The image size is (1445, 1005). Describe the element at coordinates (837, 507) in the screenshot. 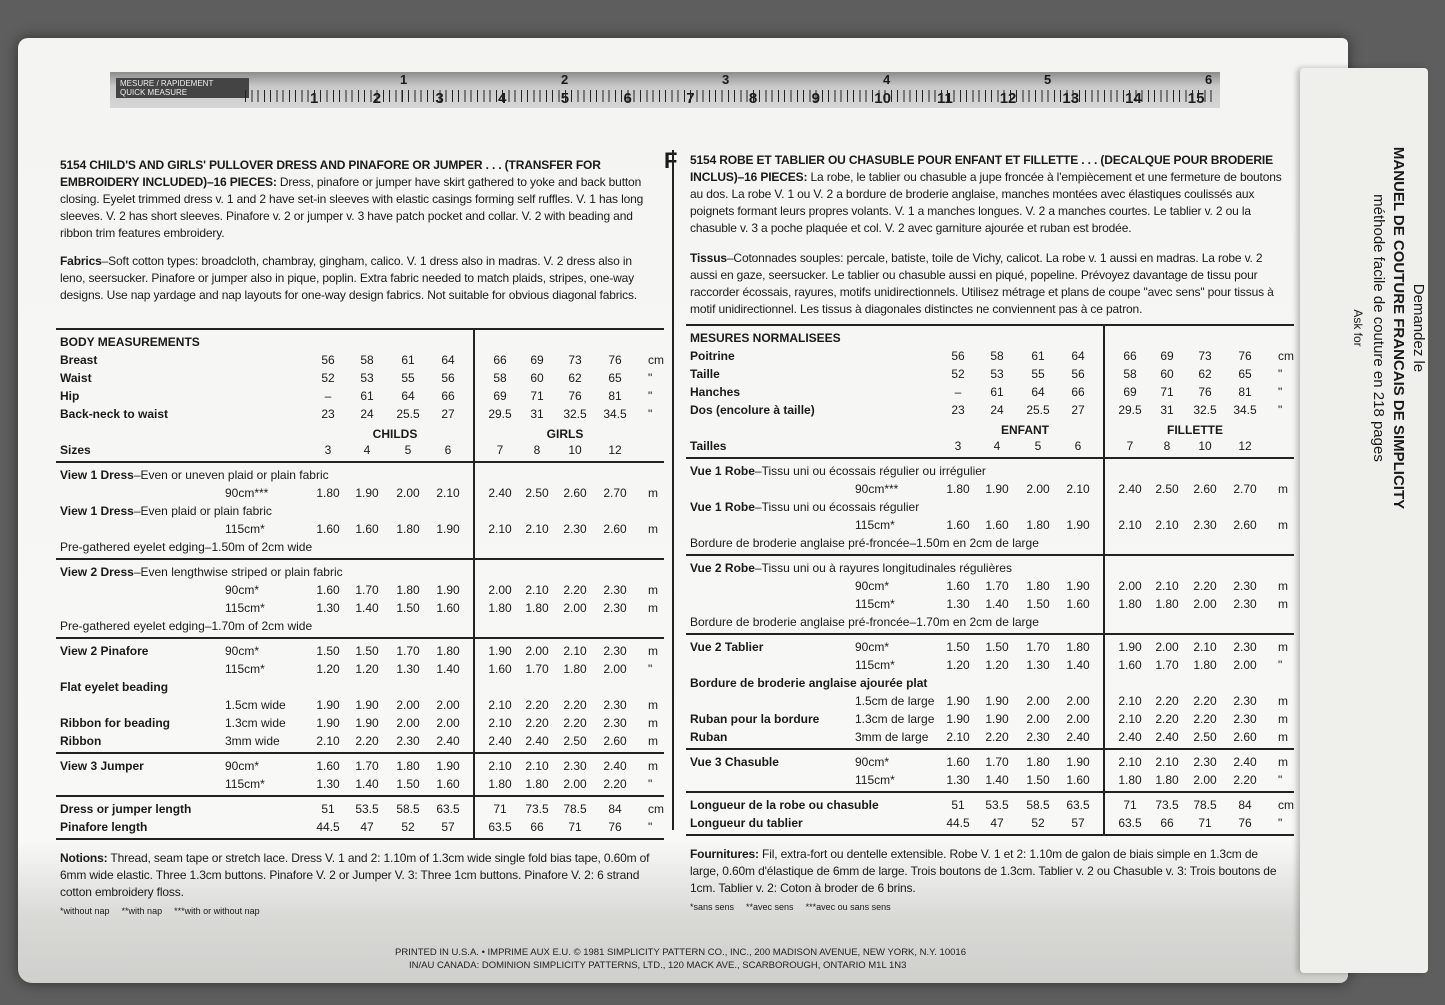

I see `note: –Tissu uni ou écossais régulier` at that location.